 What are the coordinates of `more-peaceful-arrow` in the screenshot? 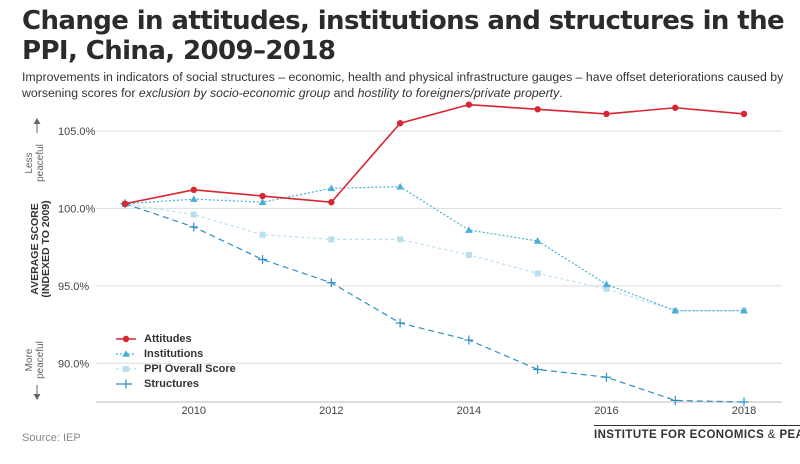 It's located at (37, 392).